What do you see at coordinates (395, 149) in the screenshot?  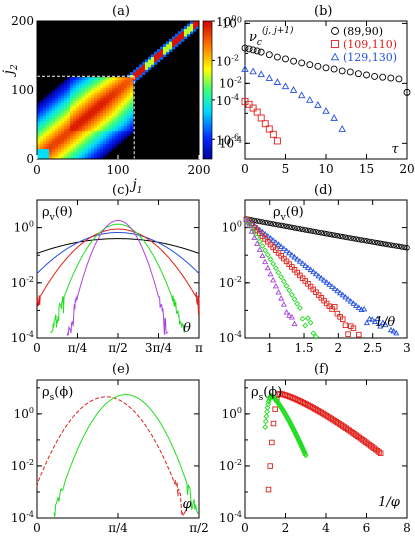 I see `x-axis-label: τ` at bounding box center [395, 149].